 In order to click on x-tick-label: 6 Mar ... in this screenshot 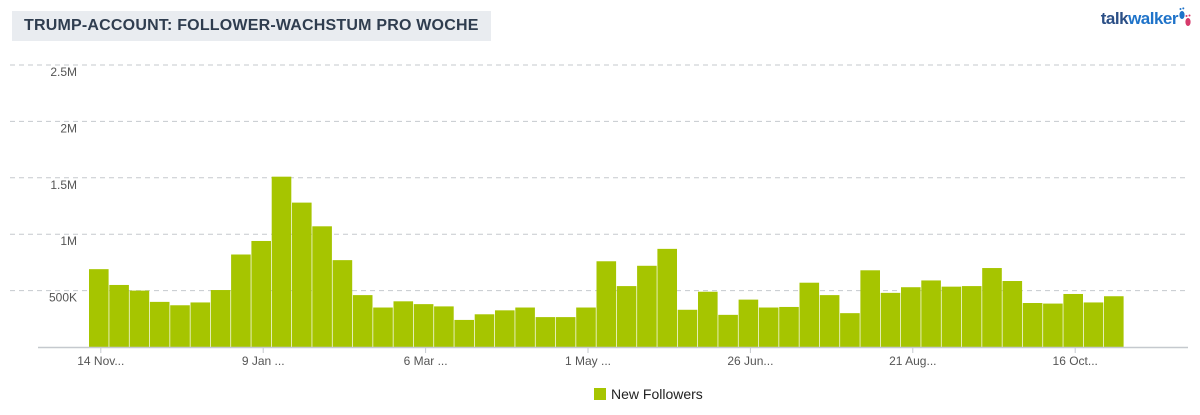, I will do `click(426, 361)`.